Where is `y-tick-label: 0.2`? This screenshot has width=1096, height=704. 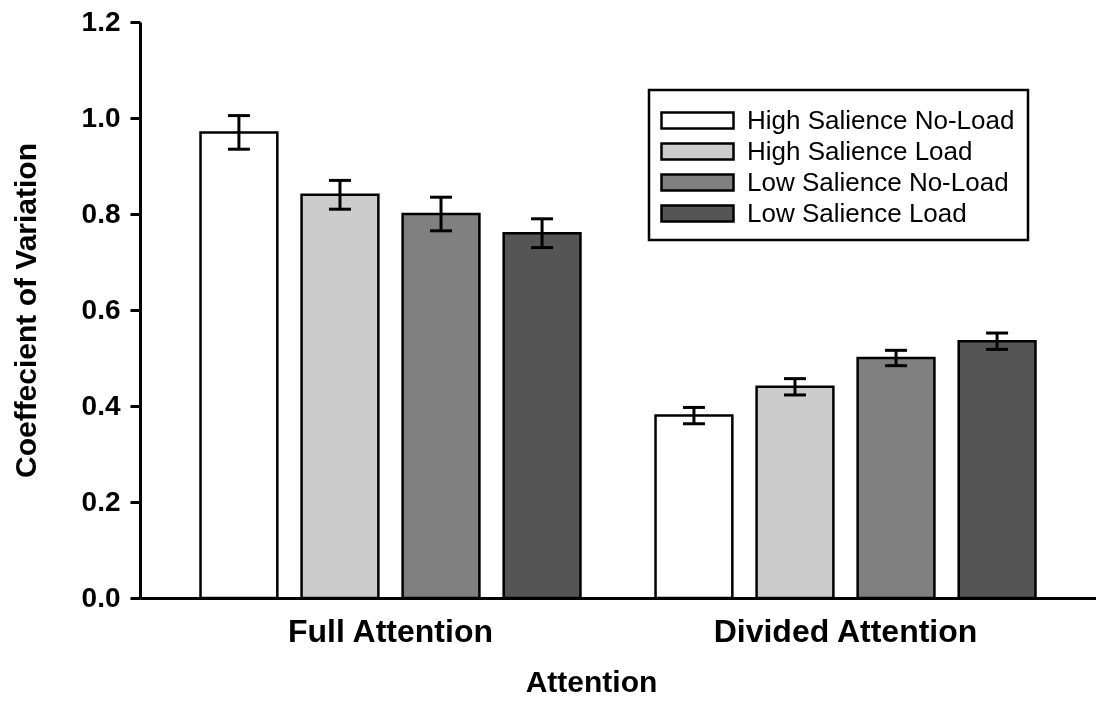 y-tick-label: 0.2 is located at coordinates (101, 501).